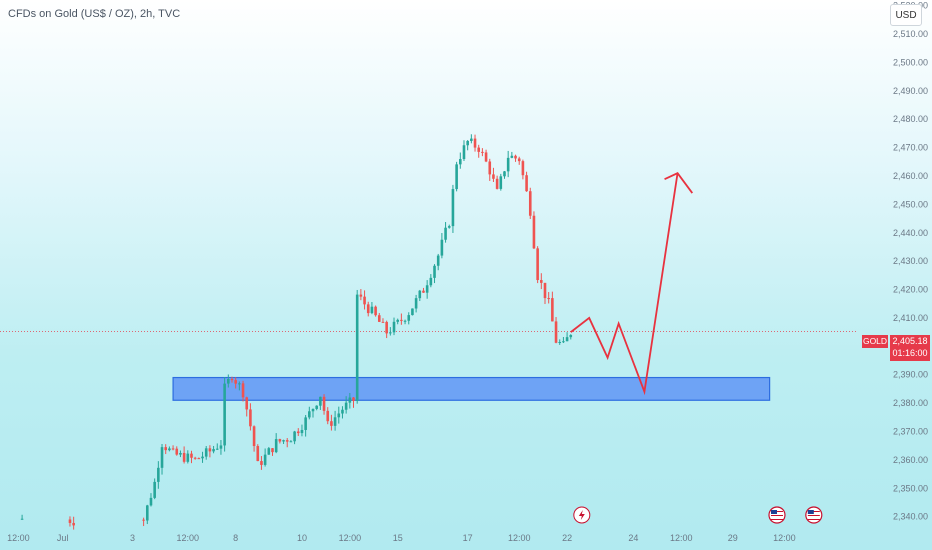  What do you see at coordinates (910, 204) in the screenshot?
I see `y-tick-label: 2,450.00` at bounding box center [910, 204].